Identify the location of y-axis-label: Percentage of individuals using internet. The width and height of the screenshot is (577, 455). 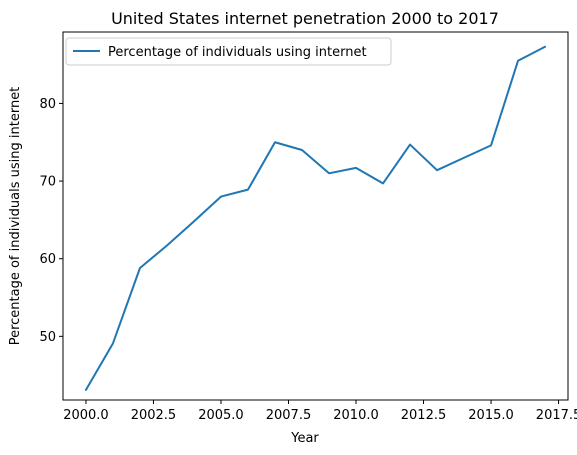
(15, 216).